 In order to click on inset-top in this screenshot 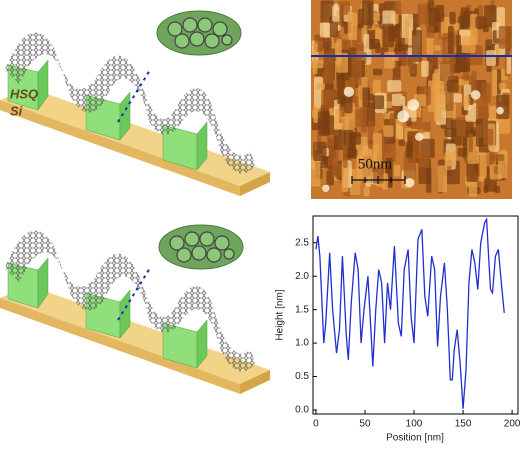, I will do `click(199, 33)`.